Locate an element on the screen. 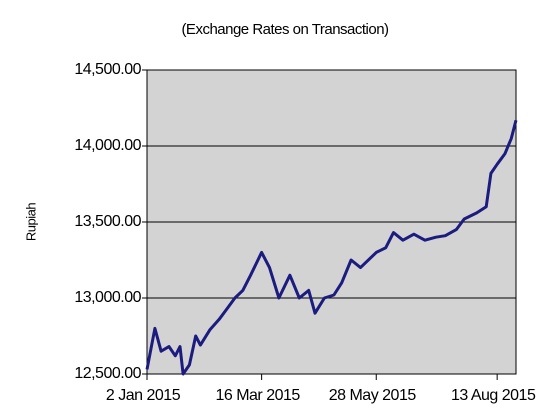  x-tick-label: 16 Mar 2015 is located at coordinates (257, 395).